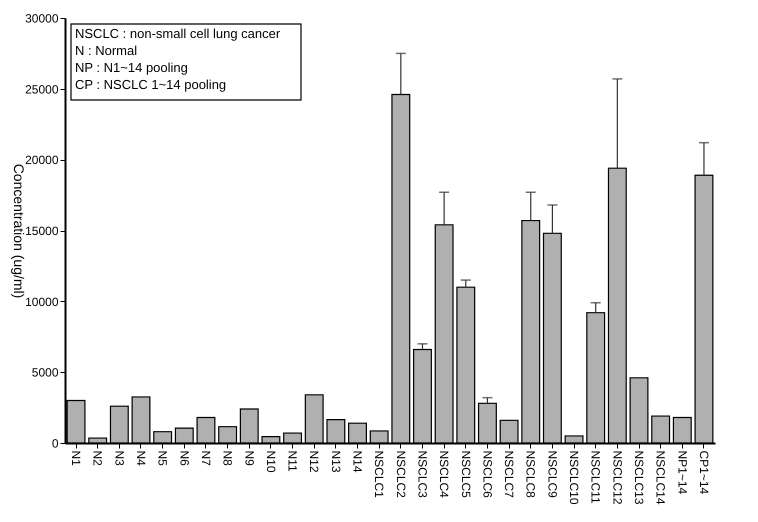 Image resolution: width=758 pixels, height=522 pixels. What do you see at coordinates (444, 474) in the screenshot?
I see `x-tick-label: NSCLC4` at bounding box center [444, 474].